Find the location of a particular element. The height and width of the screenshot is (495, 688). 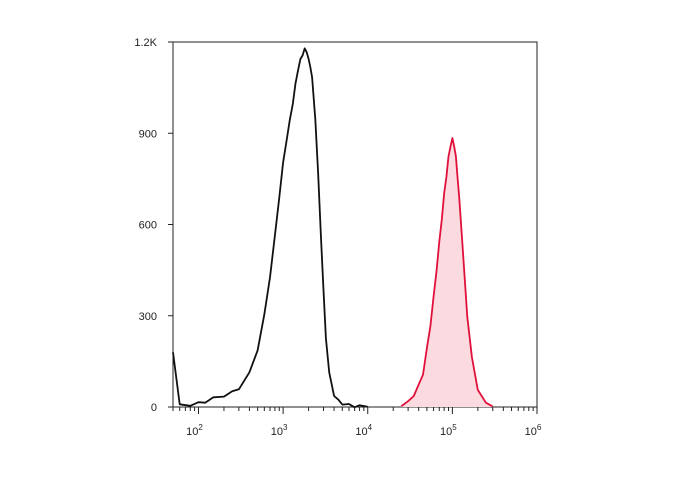

x-tick-exponent-2: 4 is located at coordinates (370, 427).